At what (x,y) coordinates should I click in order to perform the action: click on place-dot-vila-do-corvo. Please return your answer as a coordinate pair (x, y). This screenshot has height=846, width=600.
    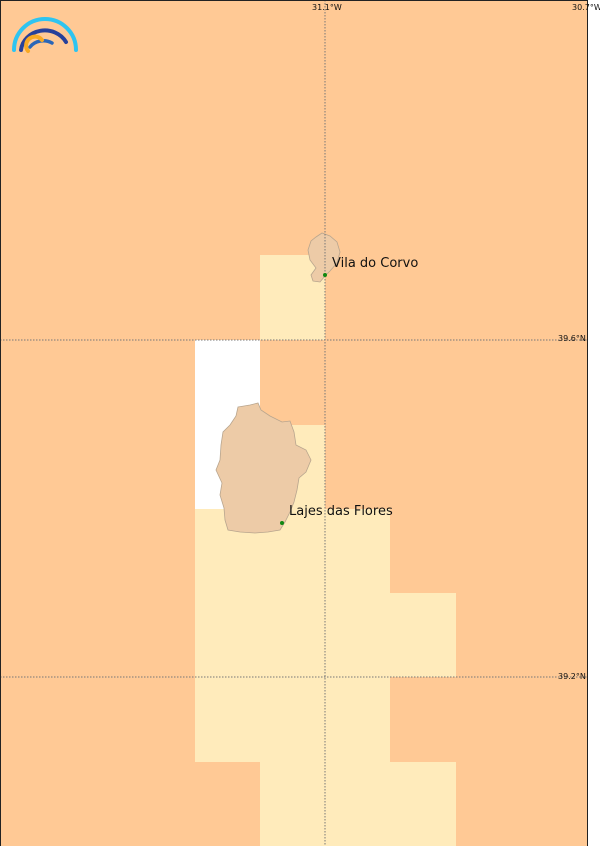
    Looking at the image, I should click on (325, 275).